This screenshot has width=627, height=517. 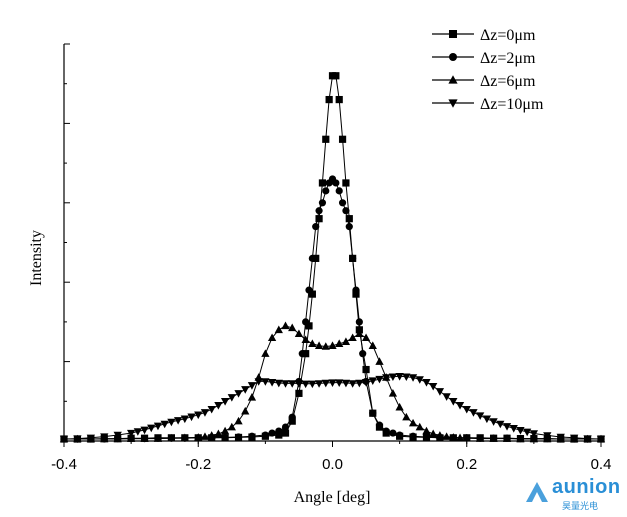 What do you see at coordinates (512, 104) in the screenshot?
I see `legend-label: Δz=10μm` at bounding box center [512, 104].